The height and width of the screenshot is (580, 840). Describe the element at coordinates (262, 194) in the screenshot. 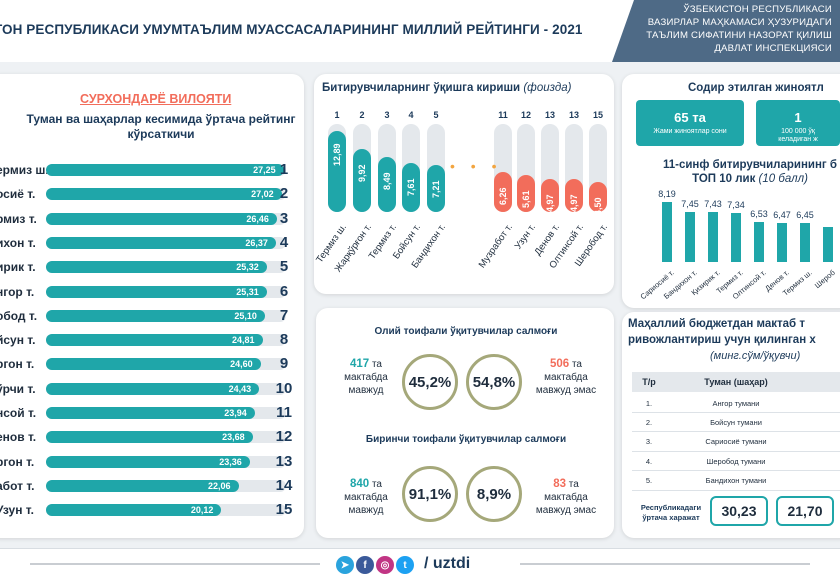

I see `rating-value: 27,02` at that location.